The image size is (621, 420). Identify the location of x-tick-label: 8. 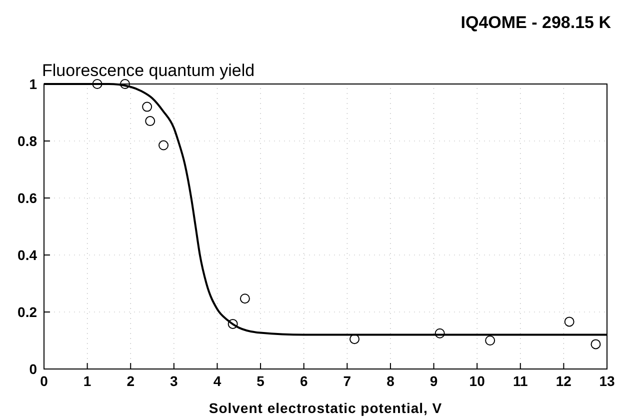
(390, 381).